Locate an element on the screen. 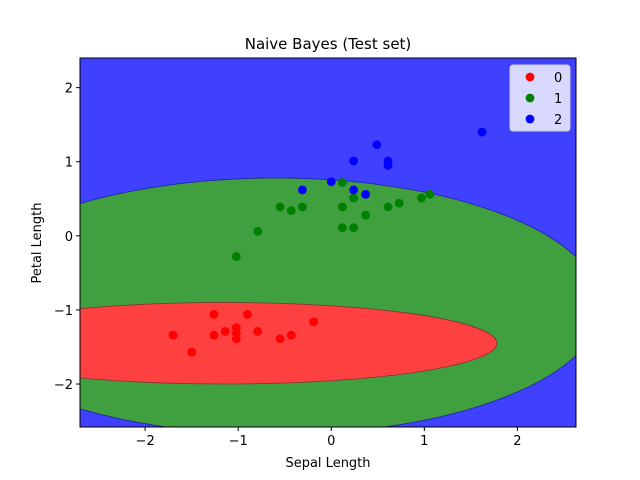 This screenshot has height=480, width=640. legend-label-2: 2 is located at coordinates (558, 120).